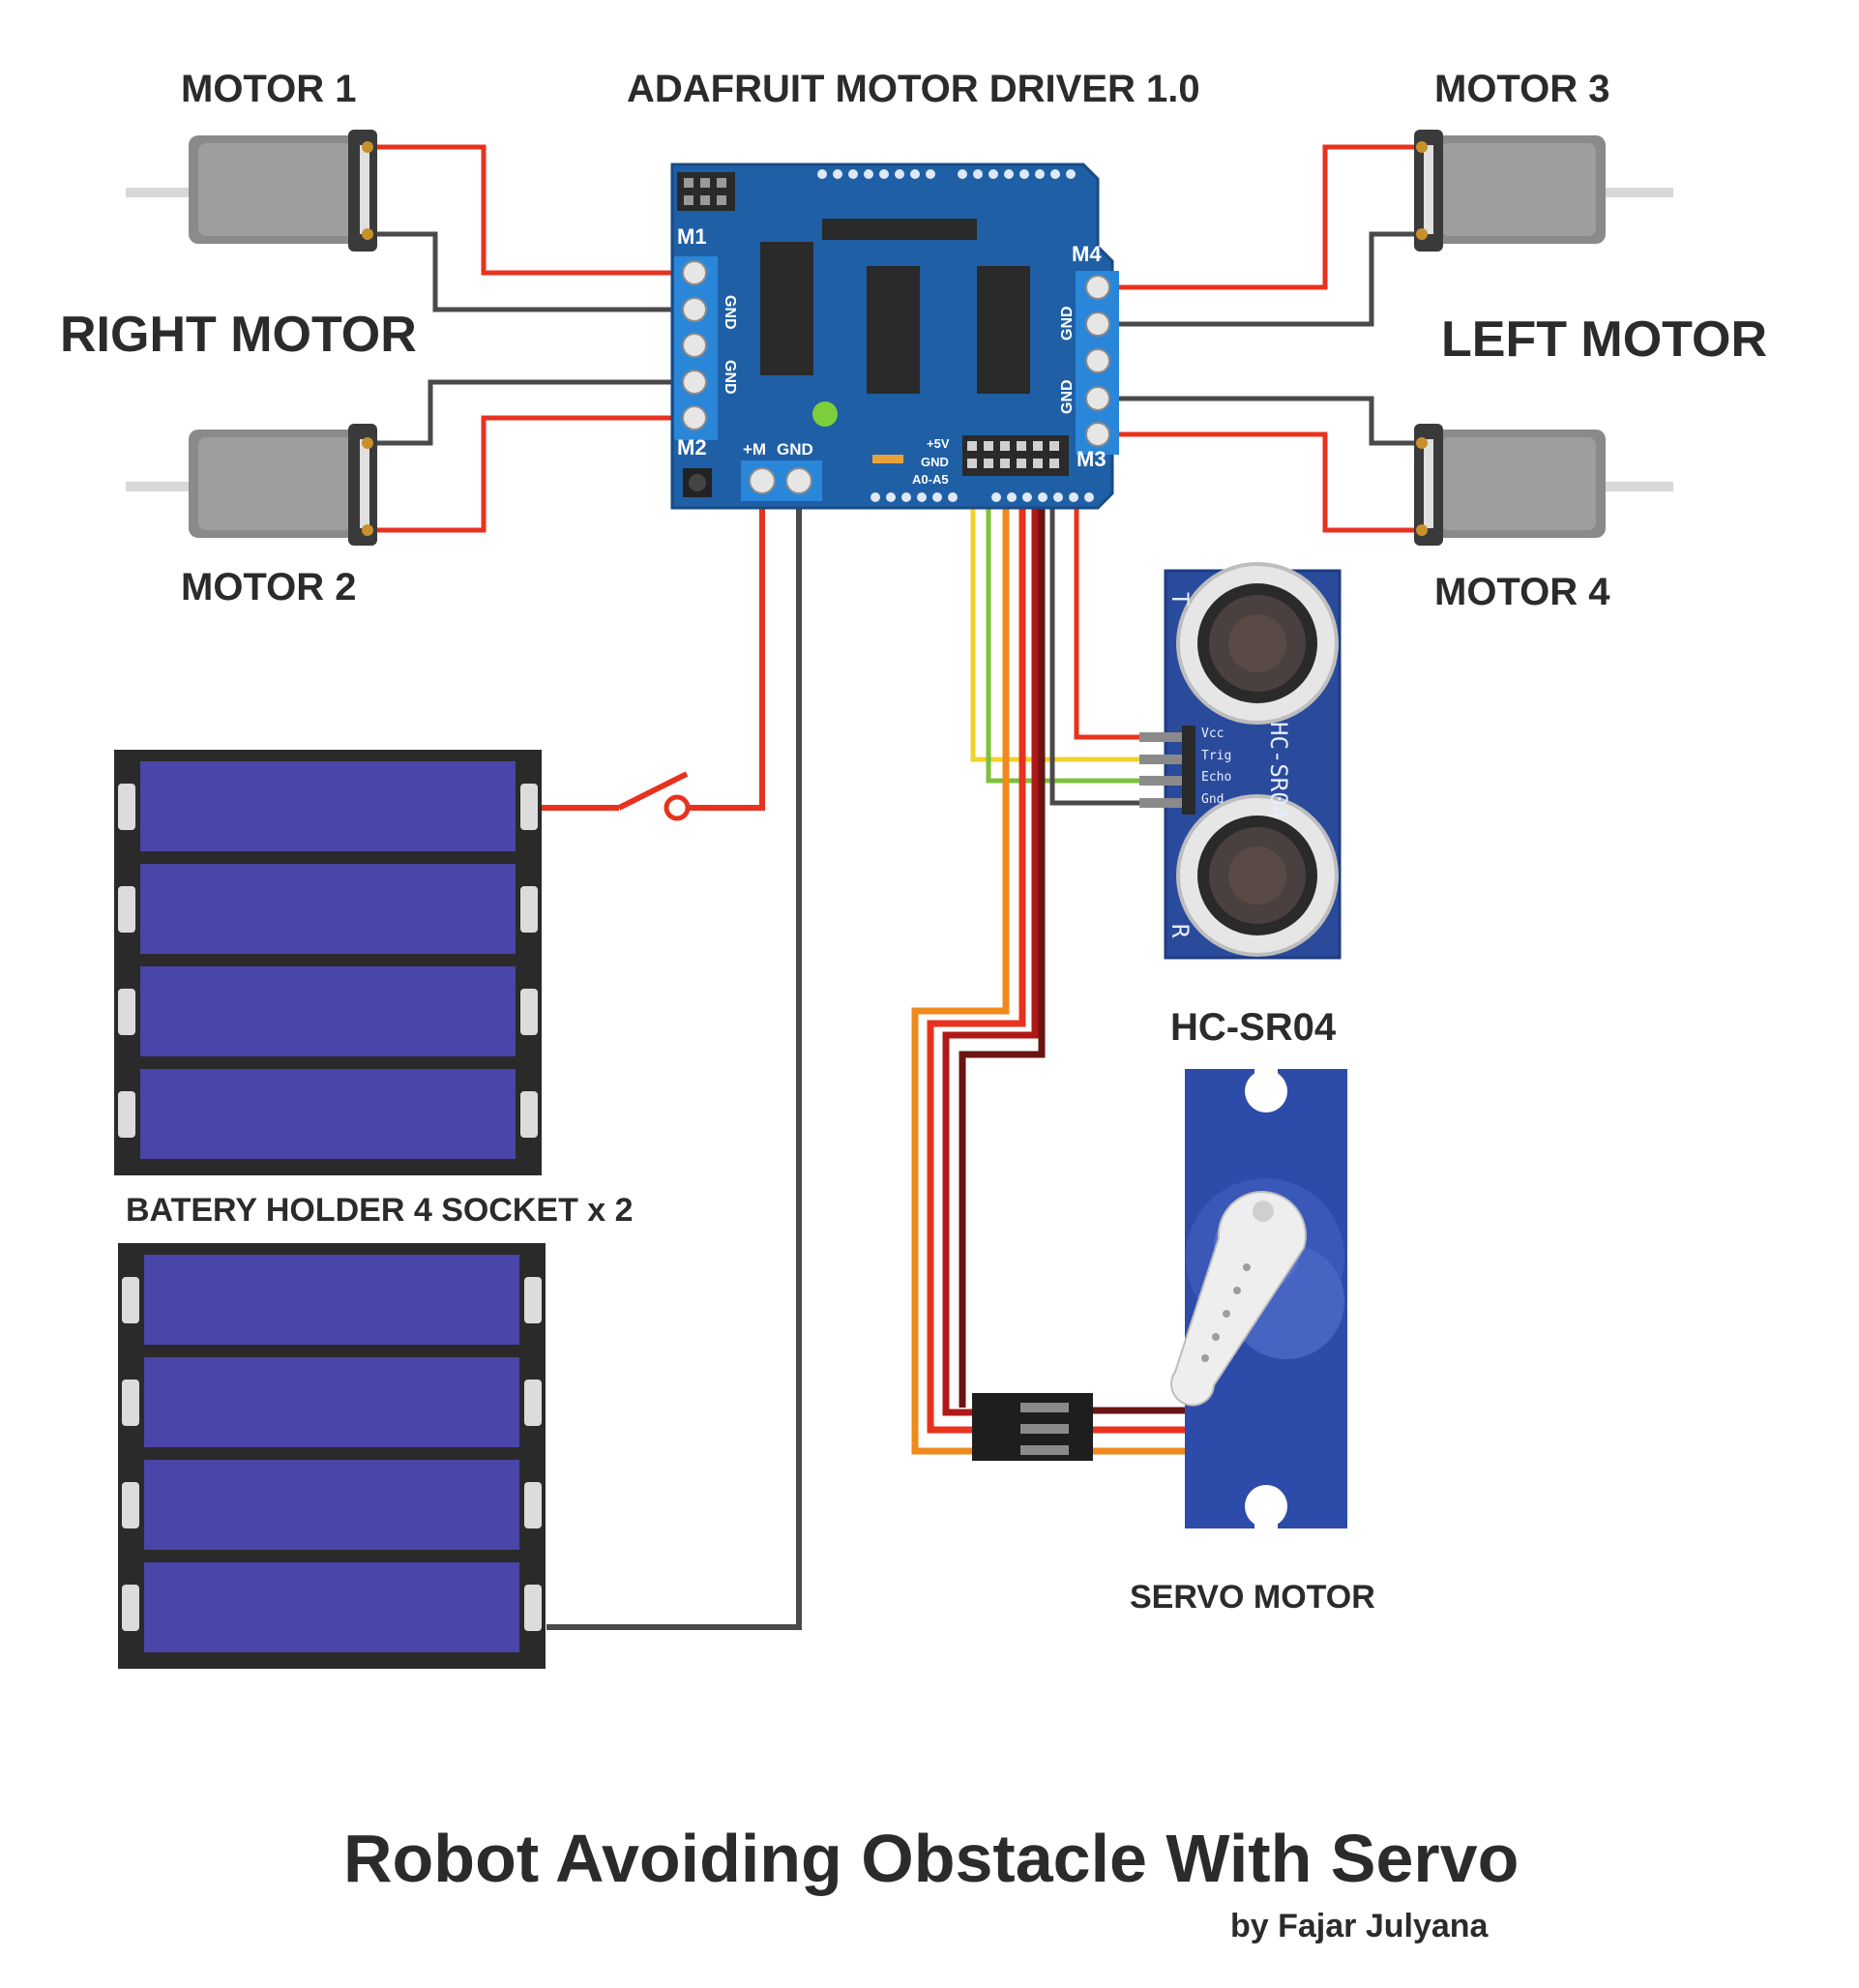  What do you see at coordinates (1240, 761) in the screenshot?
I see `ultrasonic-sensor: Vcc Trig Echo Gnd HC-SR04 T R` at bounding box center [1240, 761].